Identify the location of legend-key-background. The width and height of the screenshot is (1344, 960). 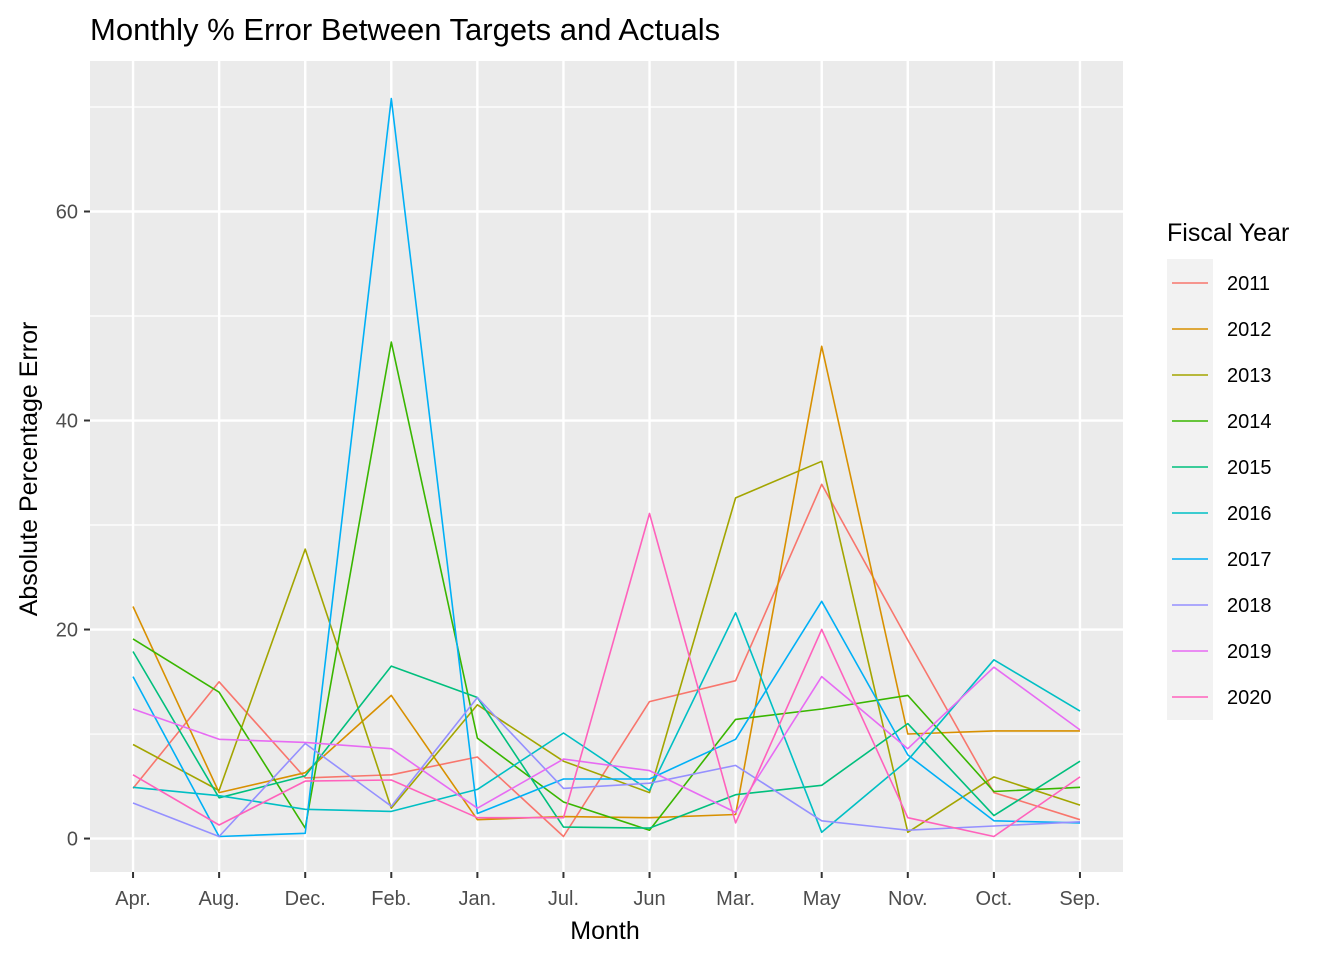
(1190, 489).